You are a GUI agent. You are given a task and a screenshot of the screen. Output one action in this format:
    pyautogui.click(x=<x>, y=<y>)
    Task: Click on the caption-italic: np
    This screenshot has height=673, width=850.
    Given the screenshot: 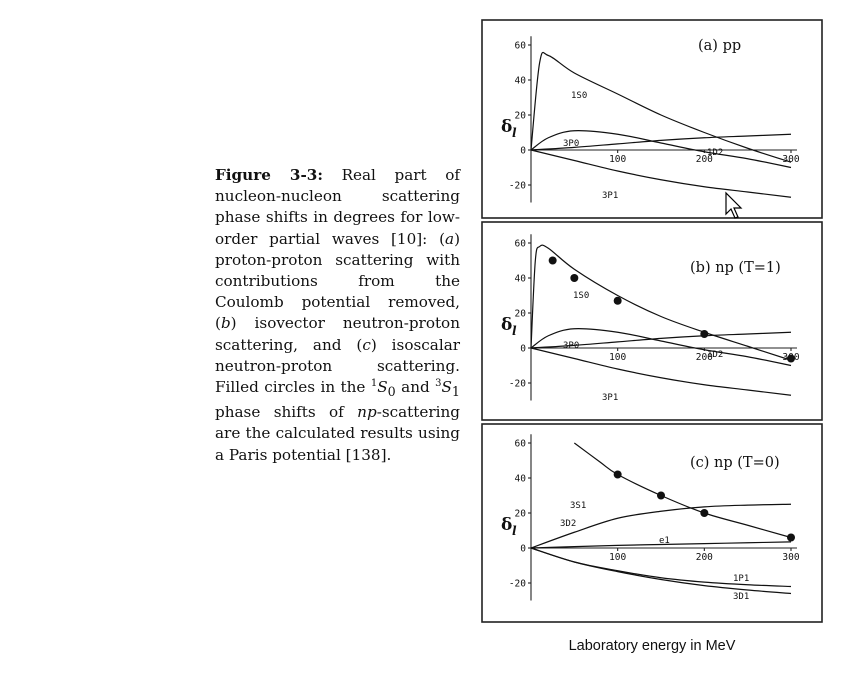 What is the action you would take?
    pyautogui.click(x=367, y=412)
    